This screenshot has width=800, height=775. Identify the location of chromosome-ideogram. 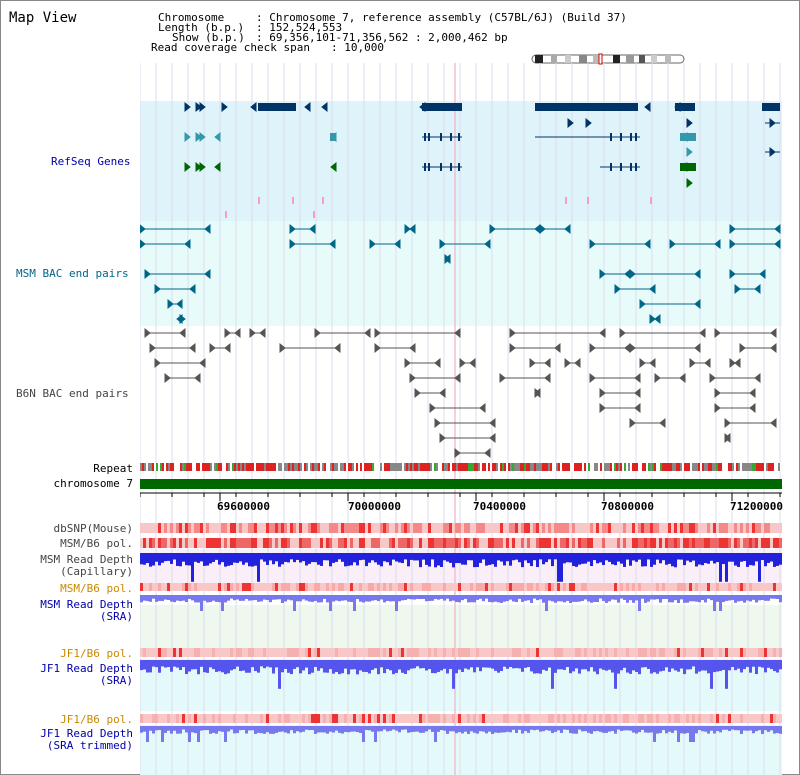
(608, 59).